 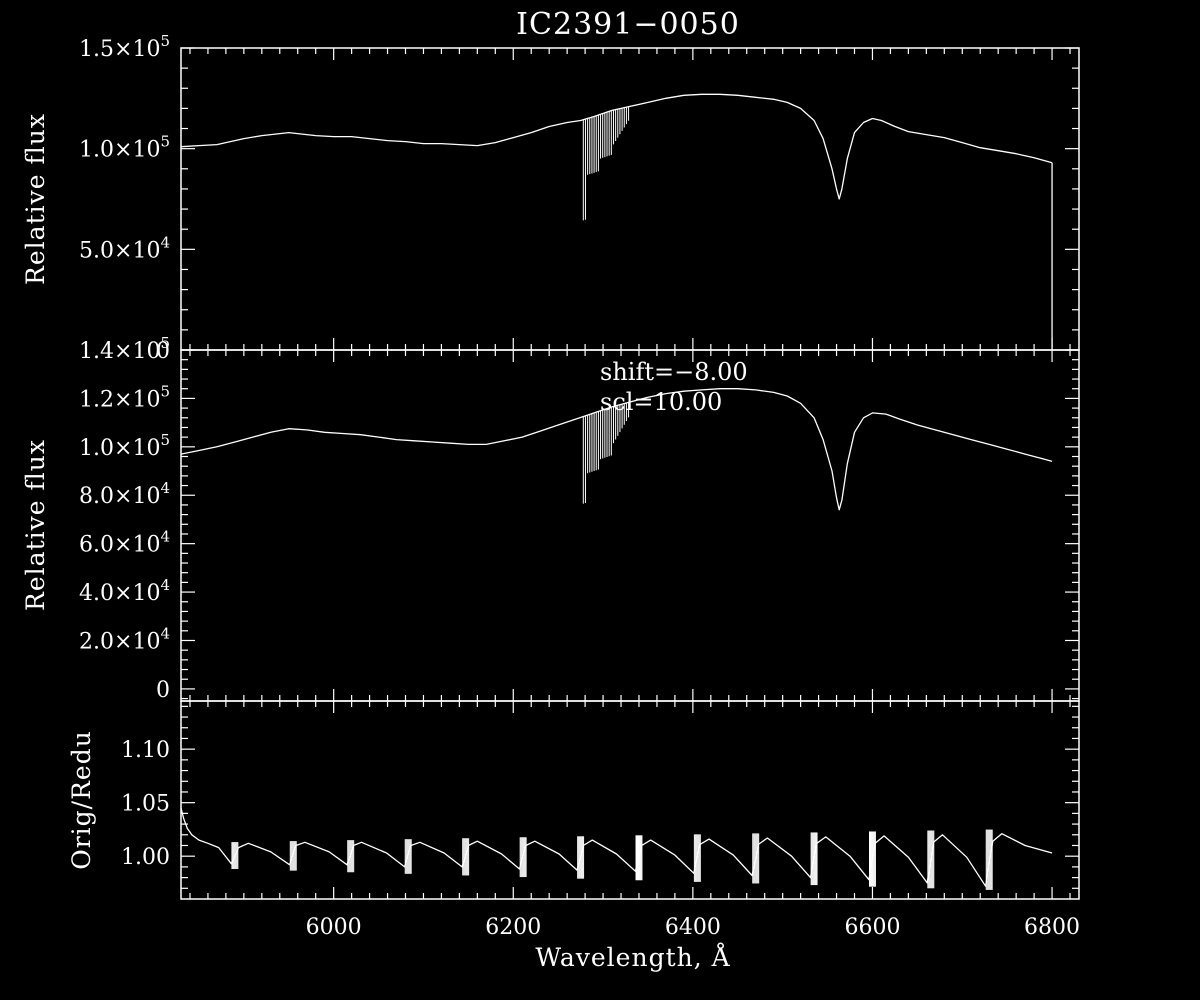 I want to click on x-axis-label: Wavelength, Å, so click(x=632, y=957).